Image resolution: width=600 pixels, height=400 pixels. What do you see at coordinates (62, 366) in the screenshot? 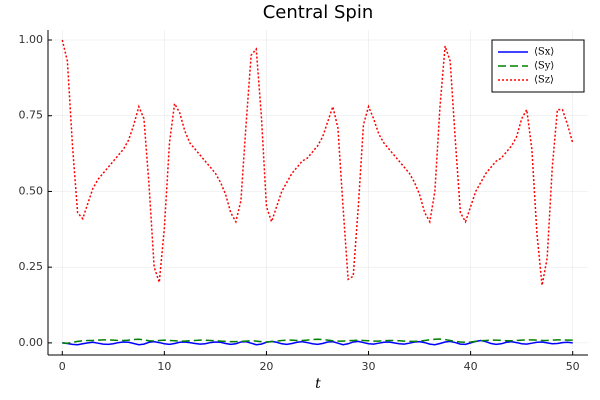
I see `x-tick-label: 0` at bounding box center [62, 366].